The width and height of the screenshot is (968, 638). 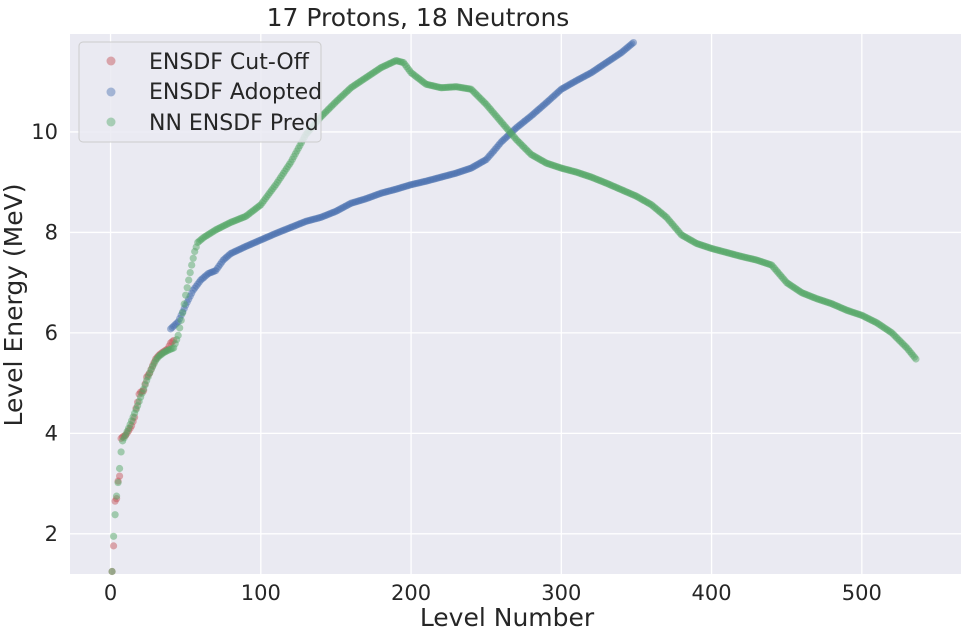 I want to click on legend-label-nn: NN ENSDF Pred, so click(x=234, y=123).